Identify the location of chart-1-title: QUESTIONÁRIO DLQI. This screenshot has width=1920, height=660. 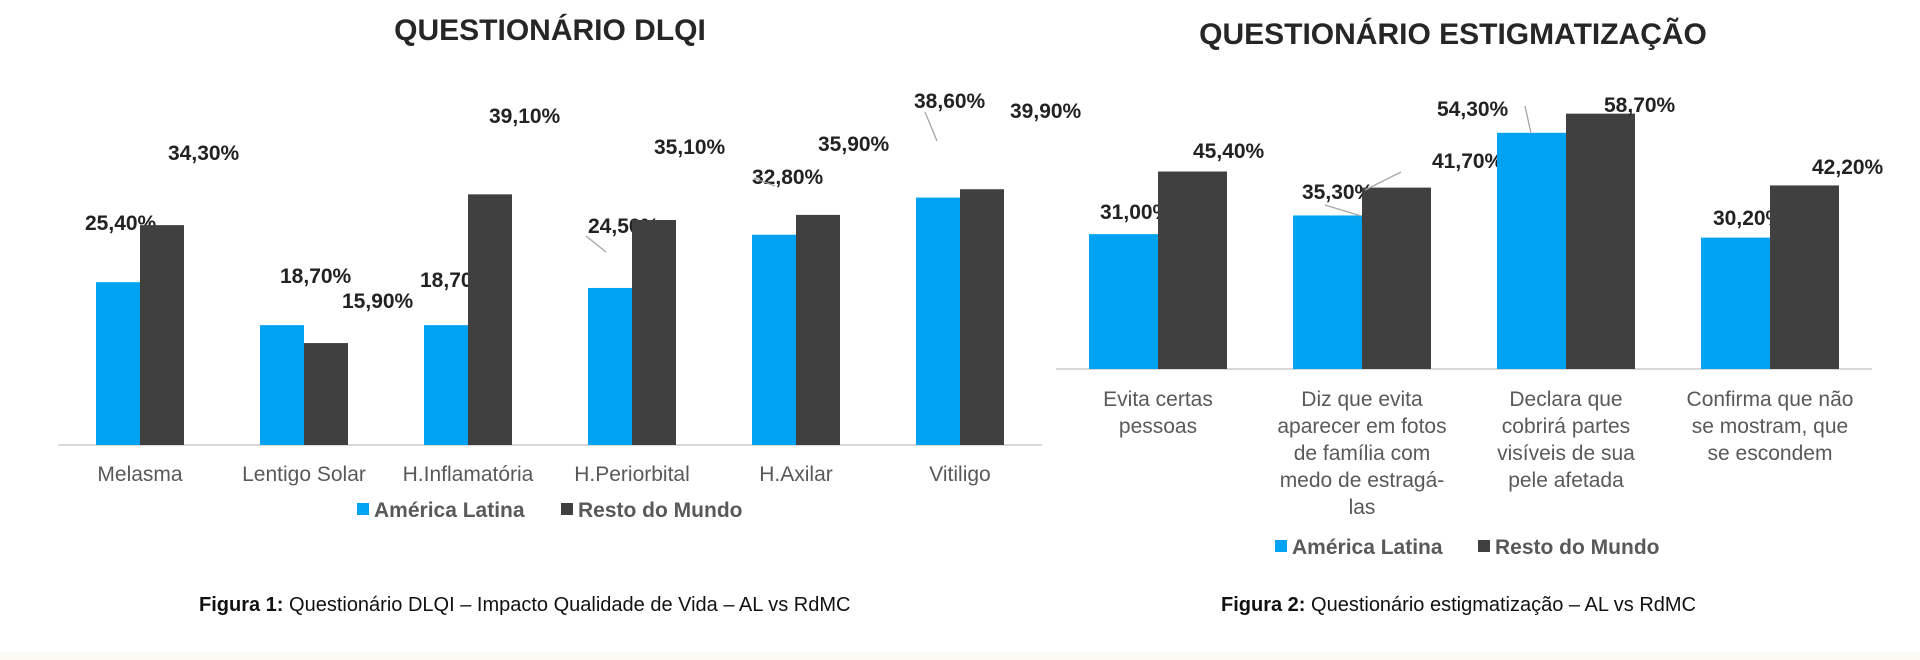
(550, 30).